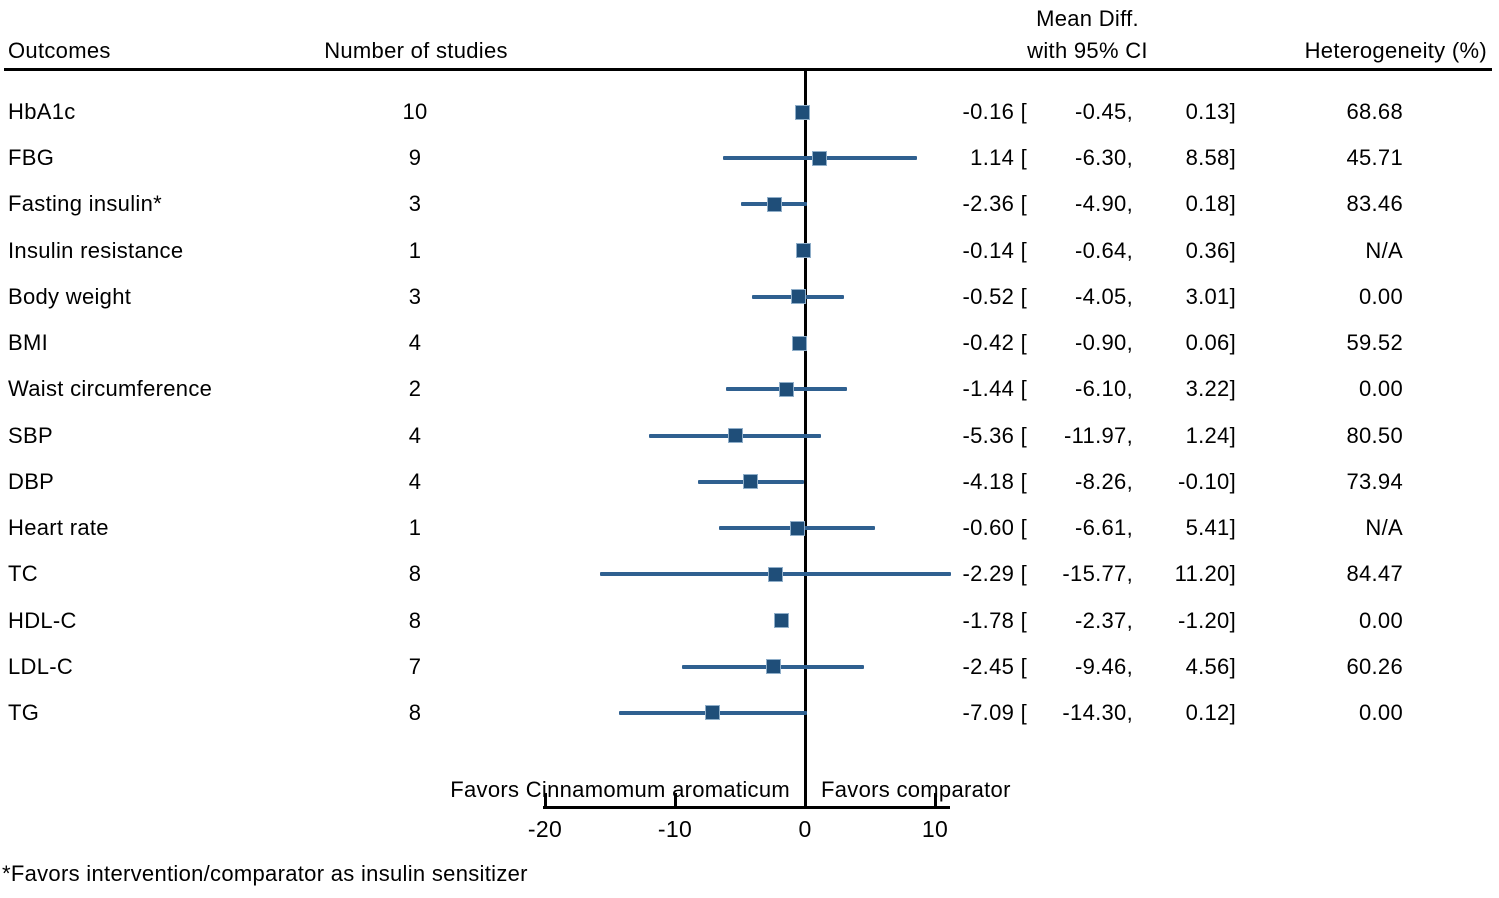  I want to click on ci-lower-bound: -0.64,, so click(1103, 250).